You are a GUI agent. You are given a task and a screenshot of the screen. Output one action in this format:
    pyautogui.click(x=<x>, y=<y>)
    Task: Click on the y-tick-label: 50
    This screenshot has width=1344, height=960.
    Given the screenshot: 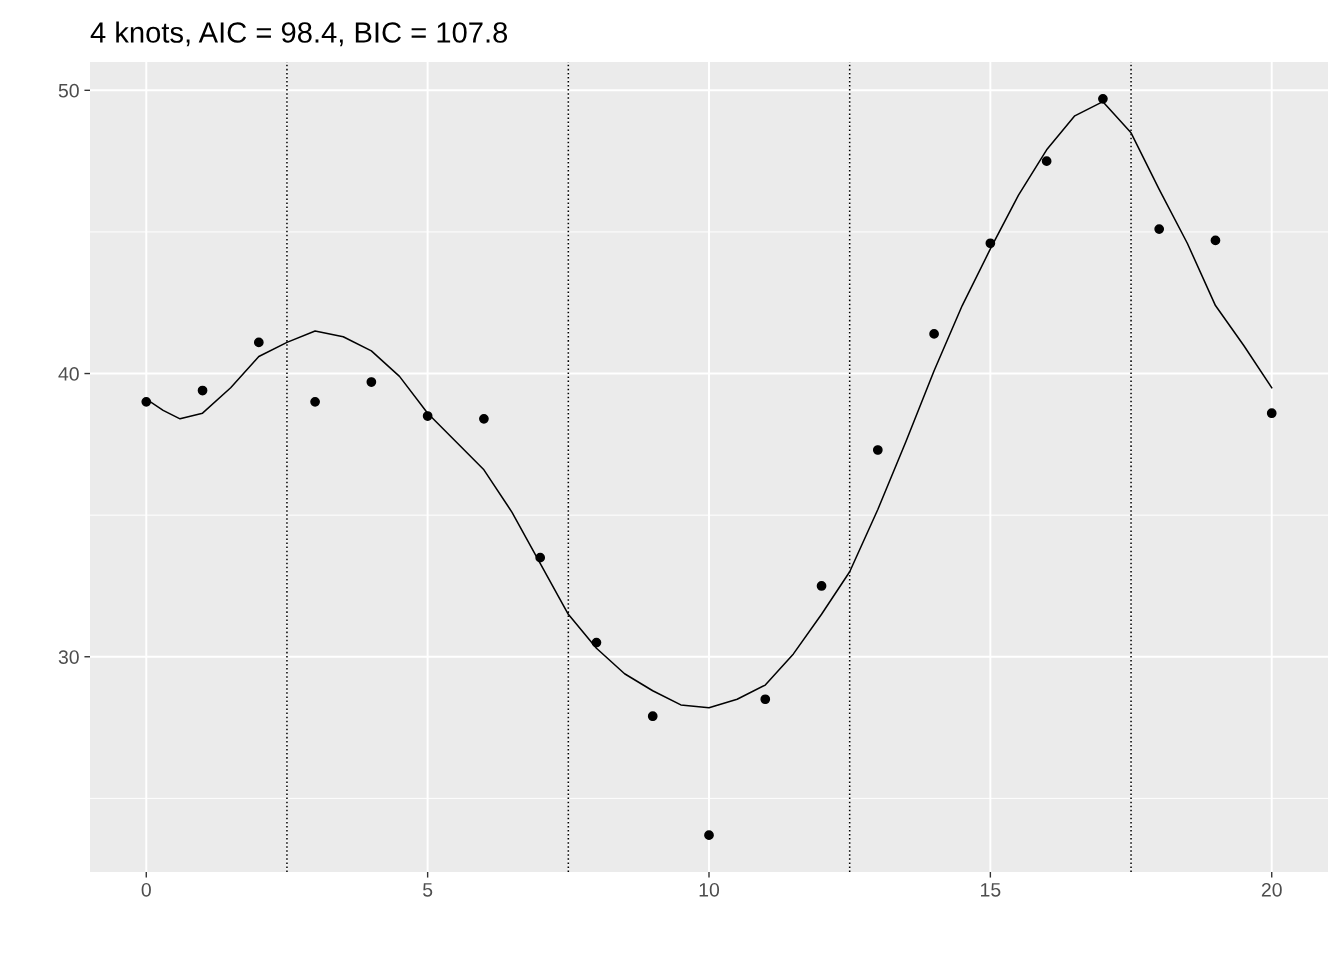 What is the action you would take?
    pyautogui.click(x=68, y=90)
    